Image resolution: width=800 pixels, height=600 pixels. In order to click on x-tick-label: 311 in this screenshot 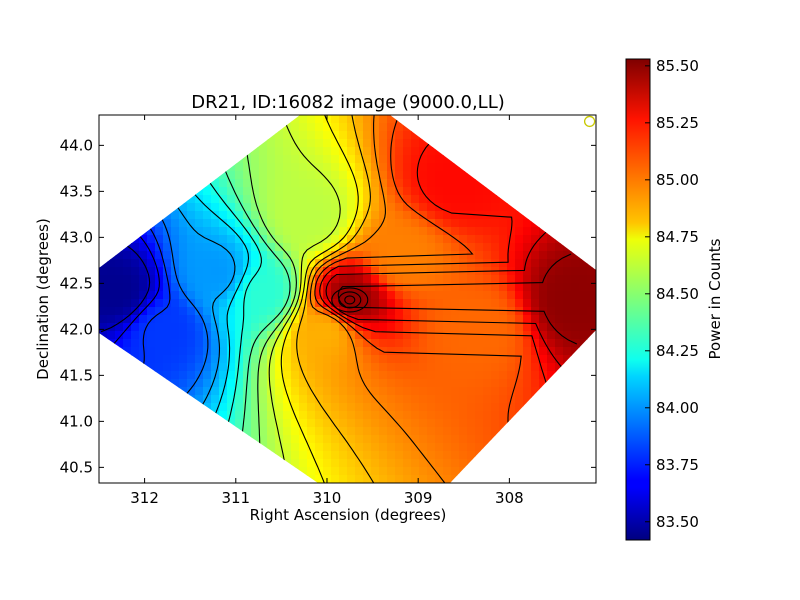, I will do `click(235, 498)`.